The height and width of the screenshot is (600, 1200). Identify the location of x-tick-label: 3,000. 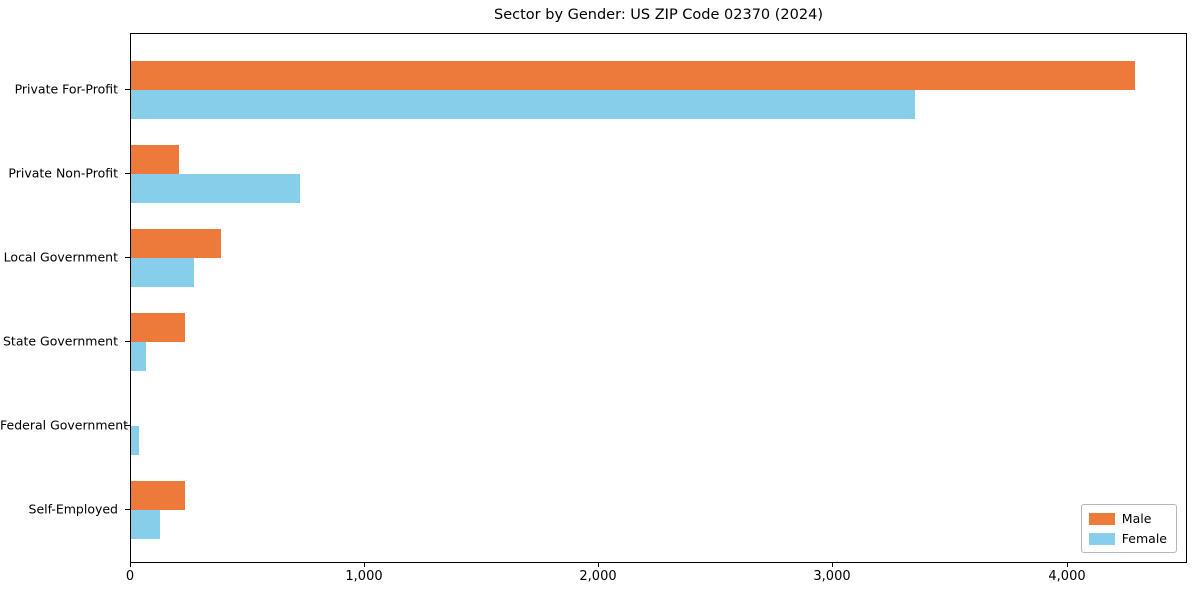
(832, 576).